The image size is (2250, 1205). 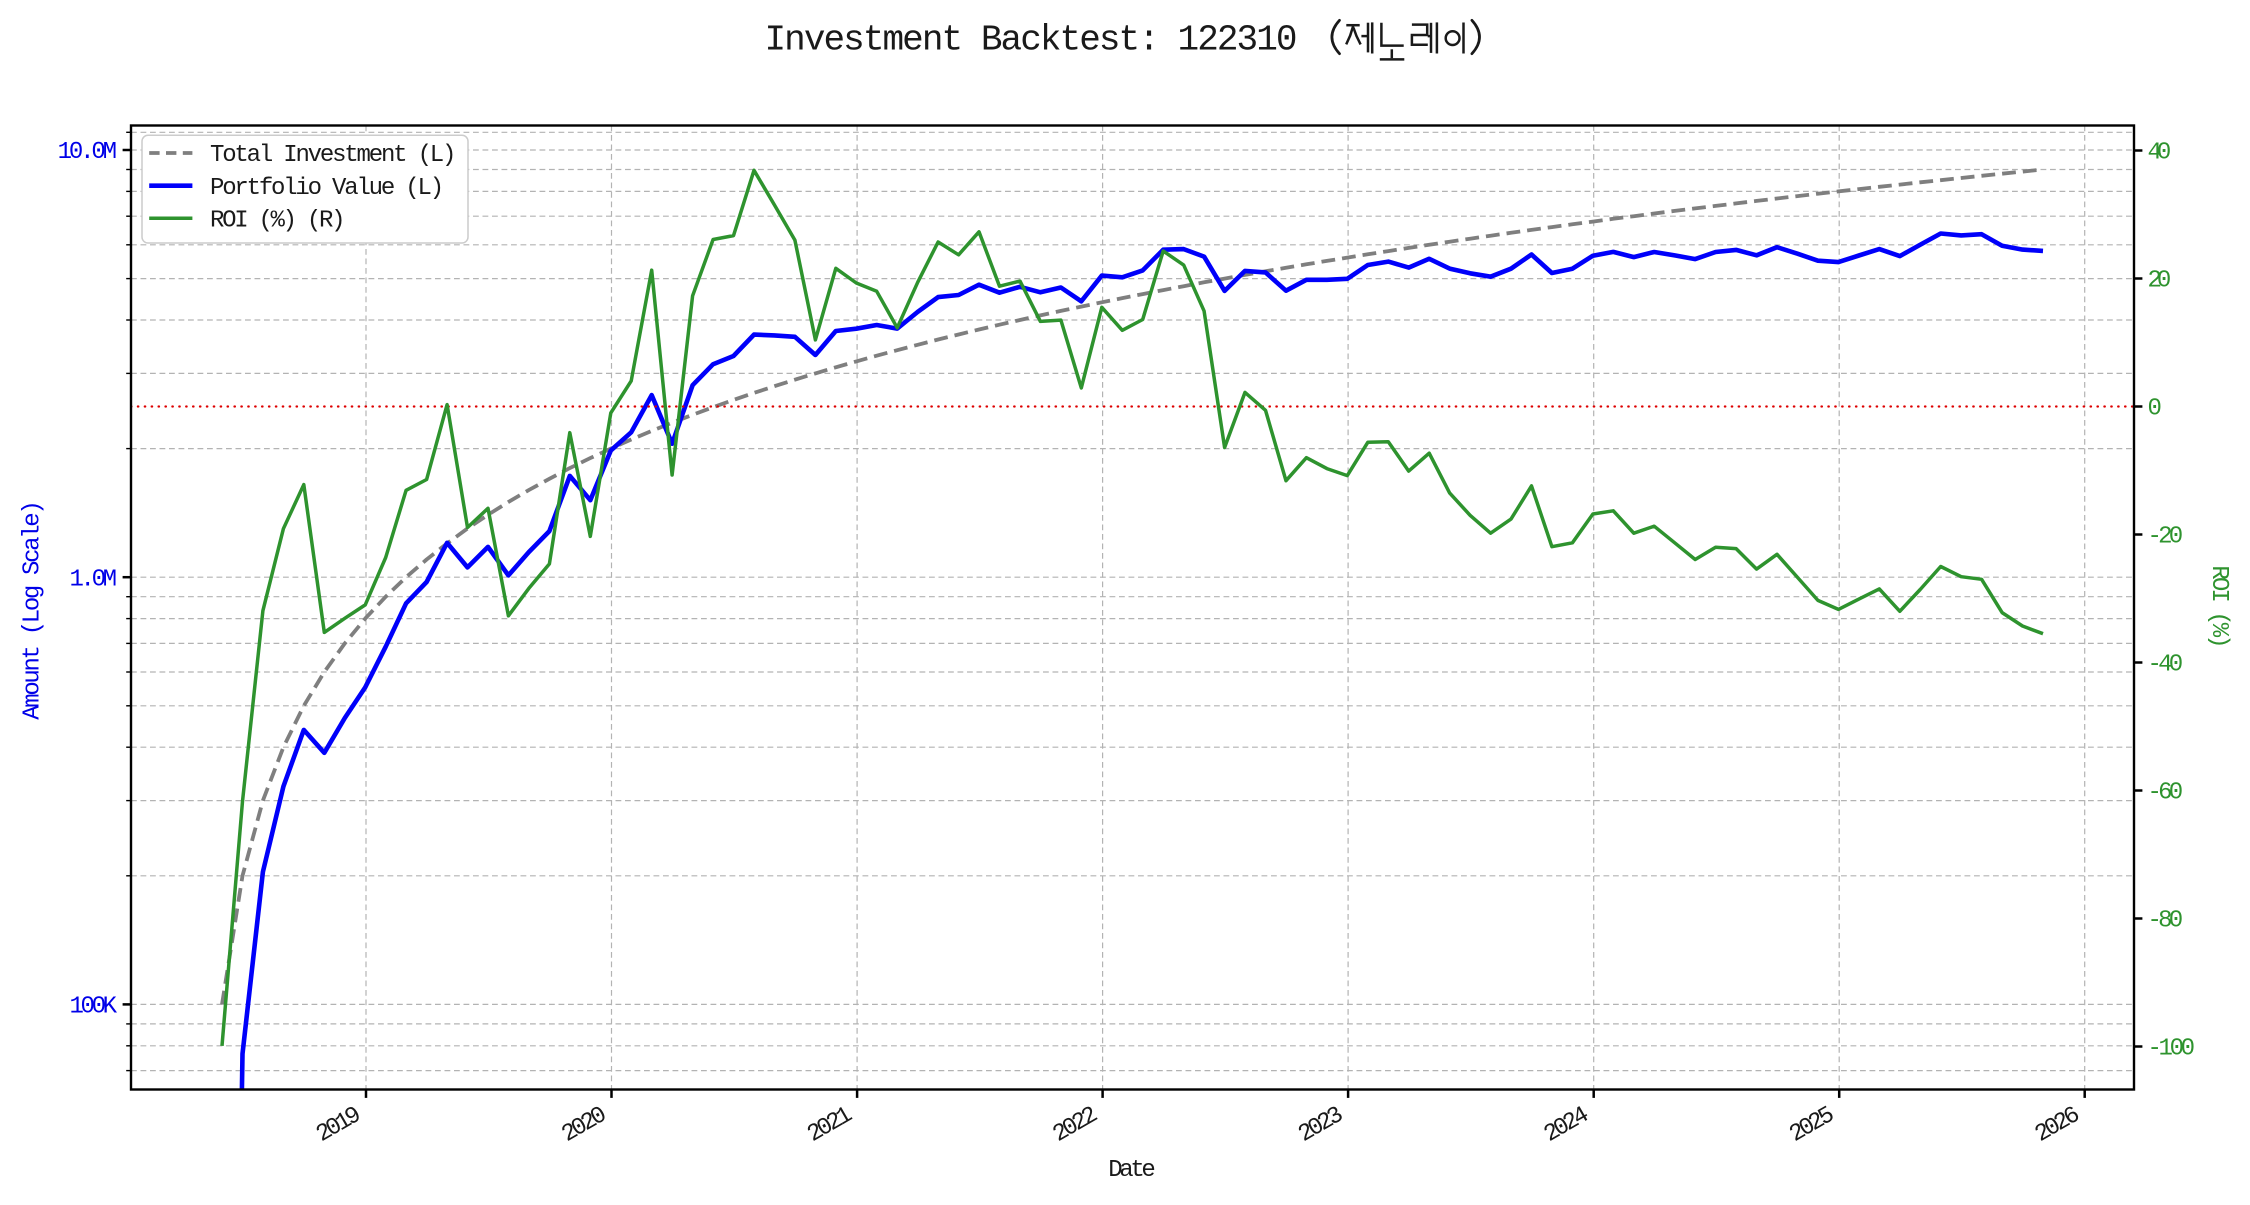 What do you see at coordinates (2155, 409) in the screenshot?
I see `svg-text: 0` at bounding box center [2155, 409].